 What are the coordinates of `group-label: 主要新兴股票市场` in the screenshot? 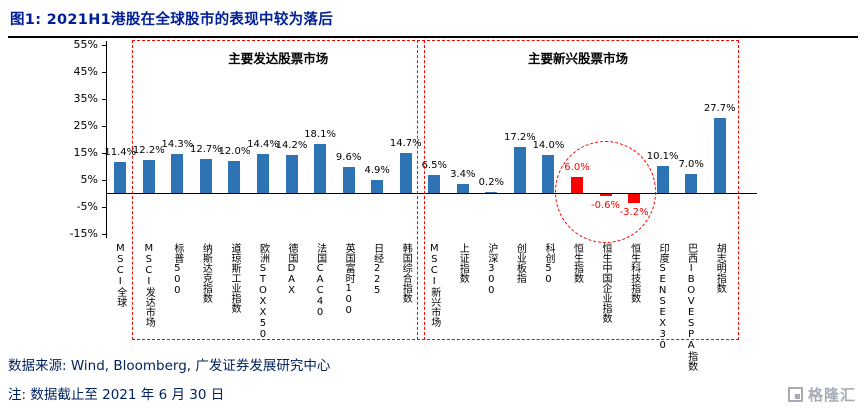 It's located at (577, 58).